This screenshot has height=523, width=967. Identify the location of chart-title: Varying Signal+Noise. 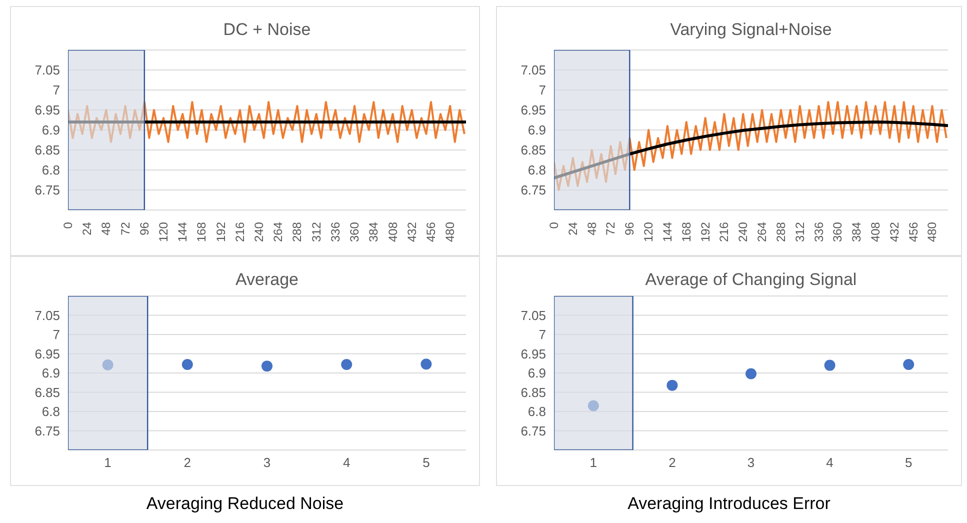
(751, 30).